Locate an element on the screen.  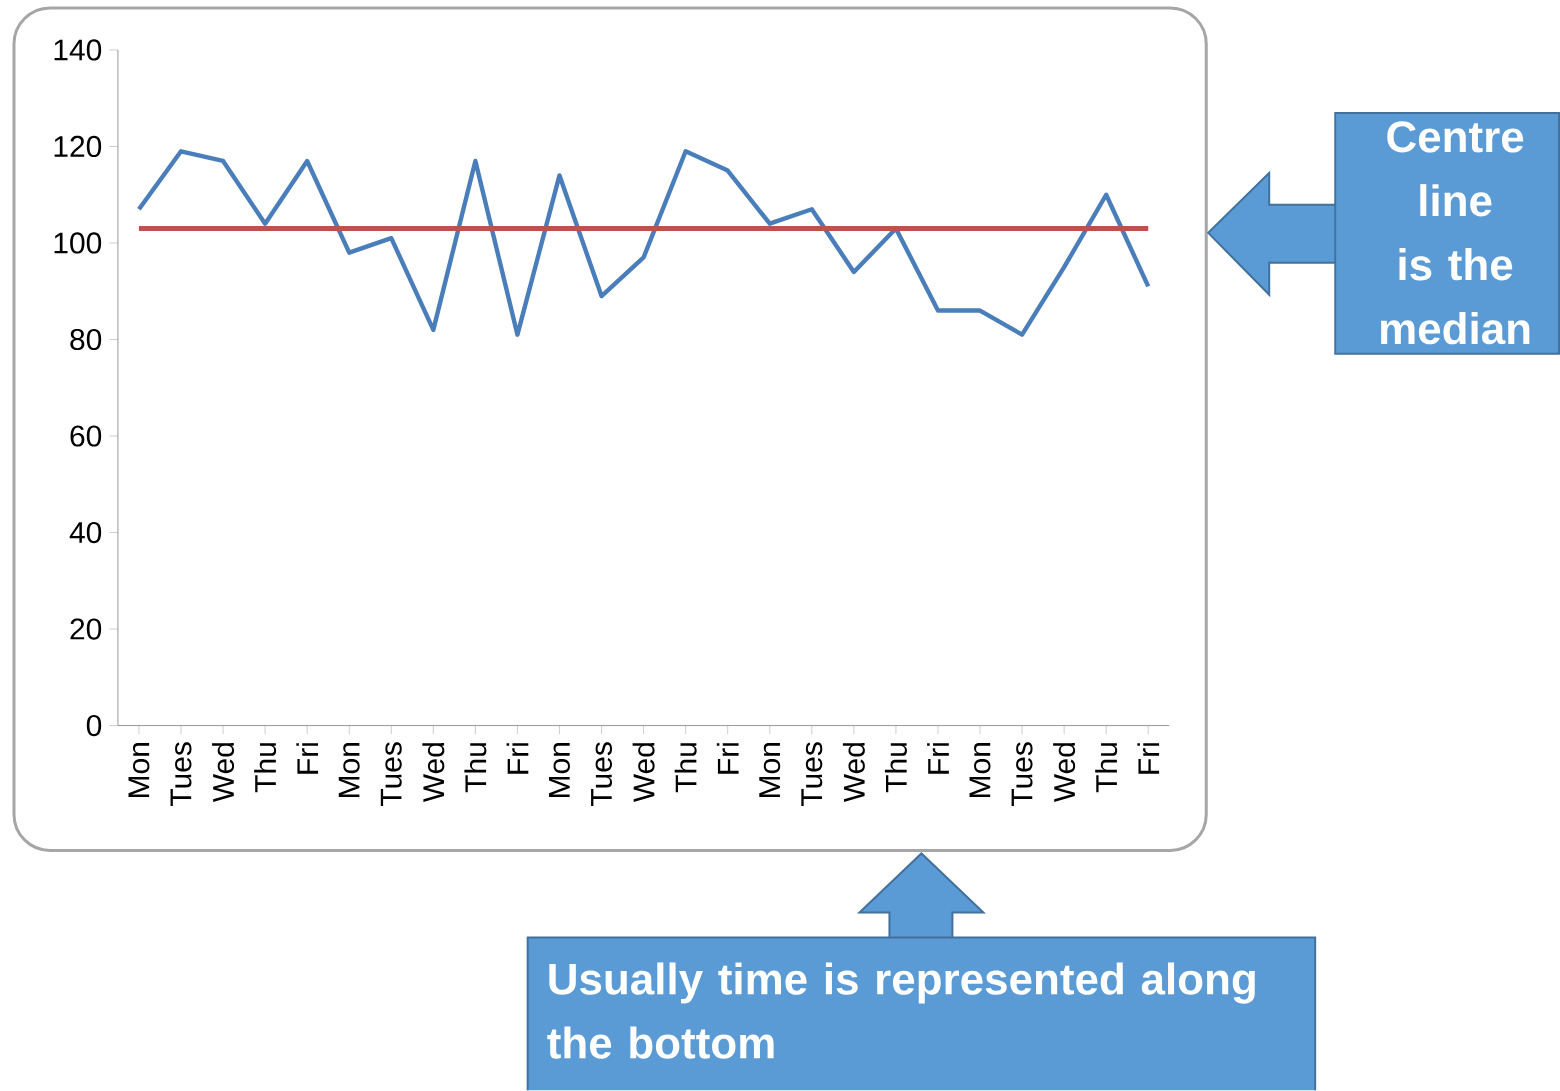
y-tick-label: 120 is located at coordinates (78, 146).